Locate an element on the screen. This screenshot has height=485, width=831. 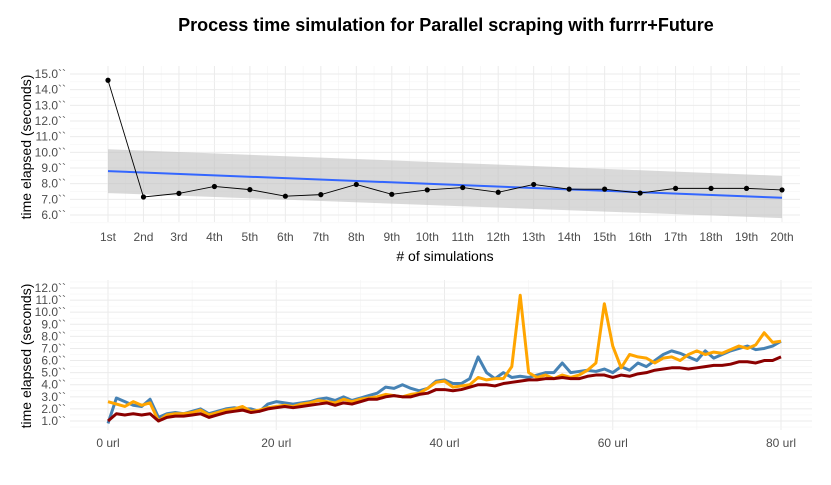
y-tick-label: 15.0`` is located at coordinates (50, 74).